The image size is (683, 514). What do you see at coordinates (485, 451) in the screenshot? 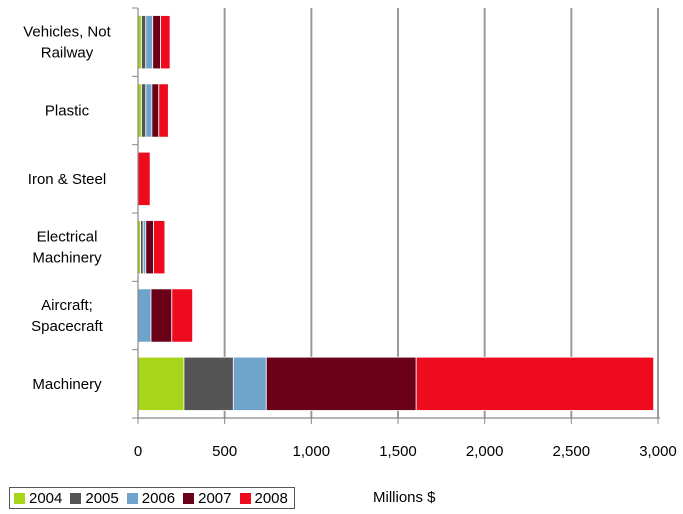
I see `x-tick-label: 2,000` at bounding box center [485, 451].